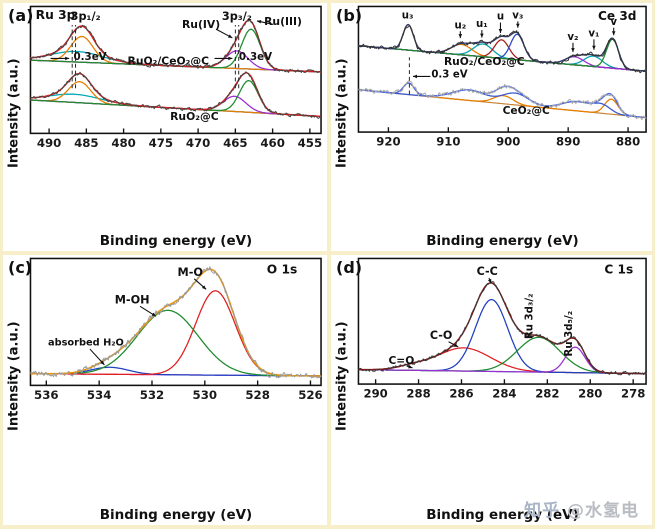 This screenshot has width=655, height=529. What do you see at coordinates (176, 515) in the screenshot?
I see `panel-c-x-axis-label: Binding energy (eV)` at bounding box center [176, 515].